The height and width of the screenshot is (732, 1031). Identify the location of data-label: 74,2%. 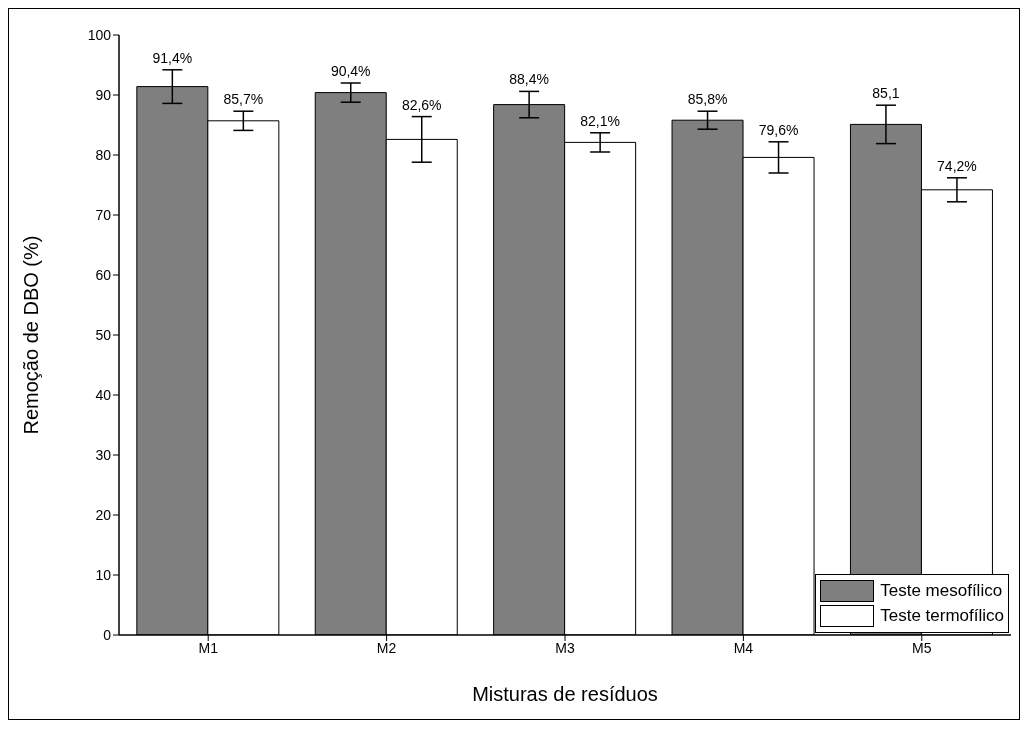
(957, 165).